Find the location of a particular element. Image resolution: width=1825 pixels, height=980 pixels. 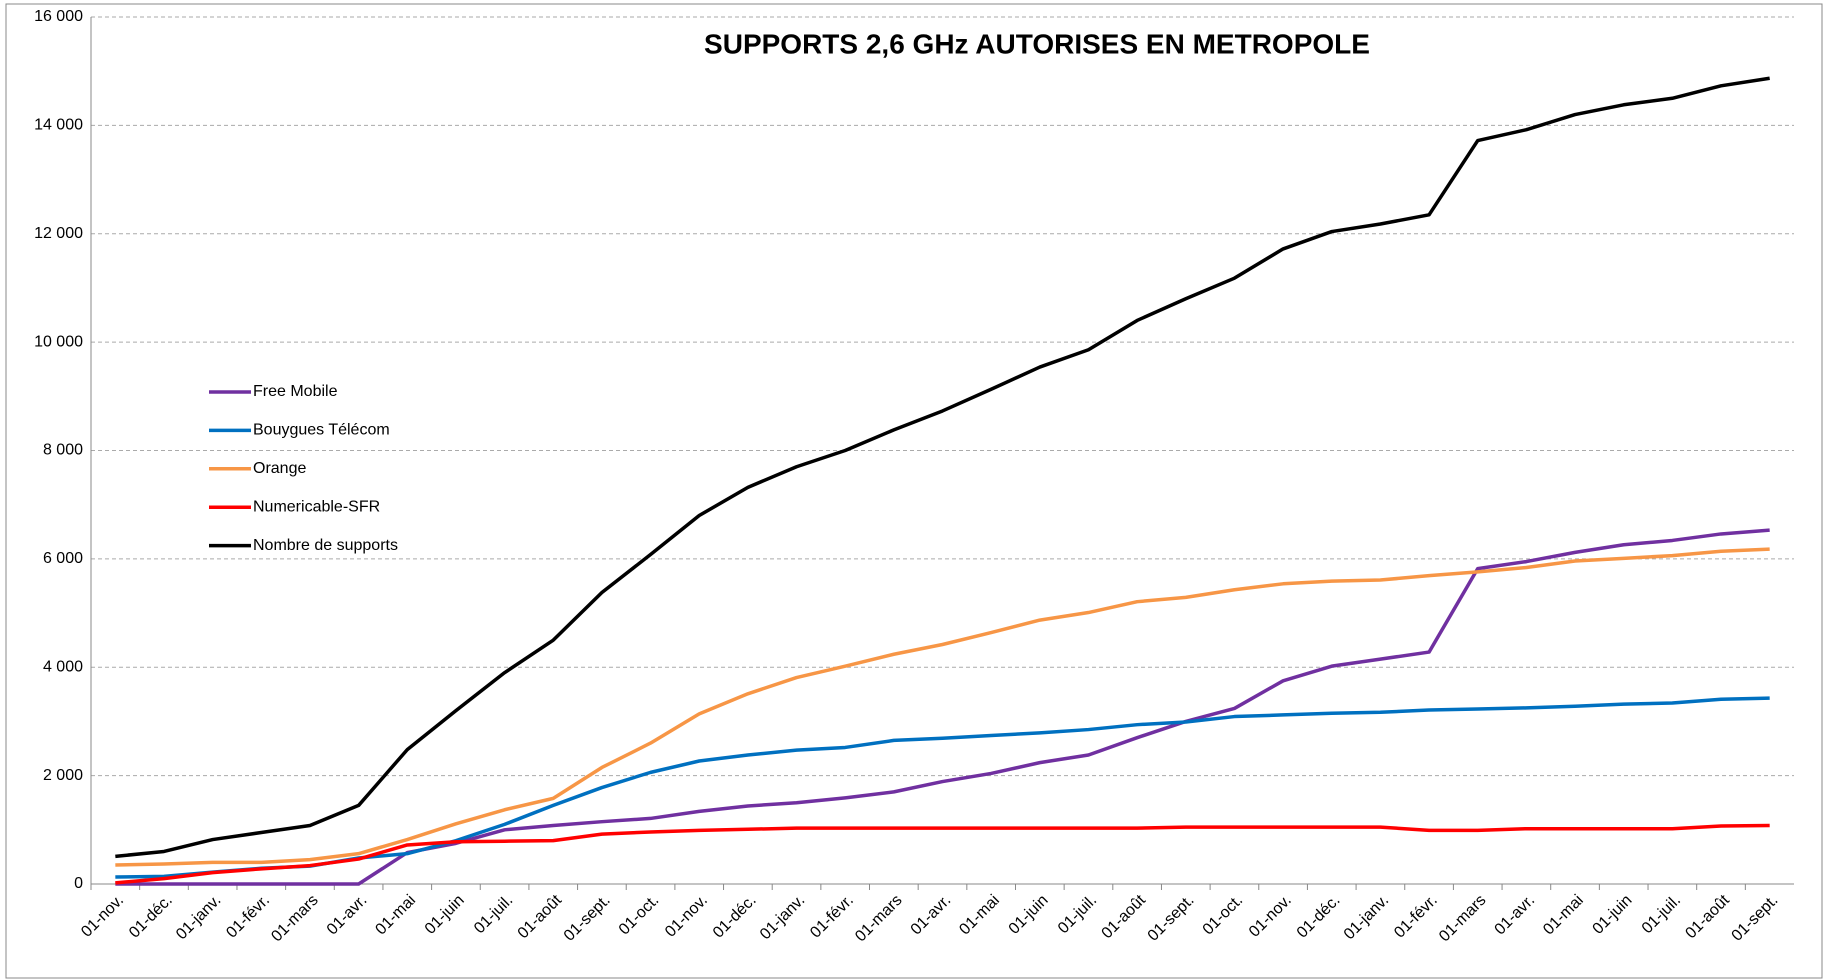

series-line is located at coordinates (942, 854).